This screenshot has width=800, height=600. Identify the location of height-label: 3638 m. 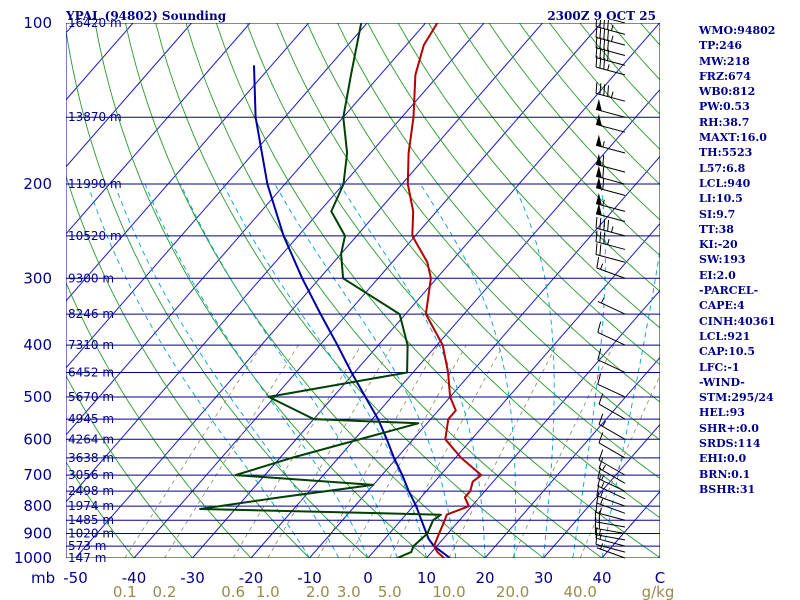
(91, 458).